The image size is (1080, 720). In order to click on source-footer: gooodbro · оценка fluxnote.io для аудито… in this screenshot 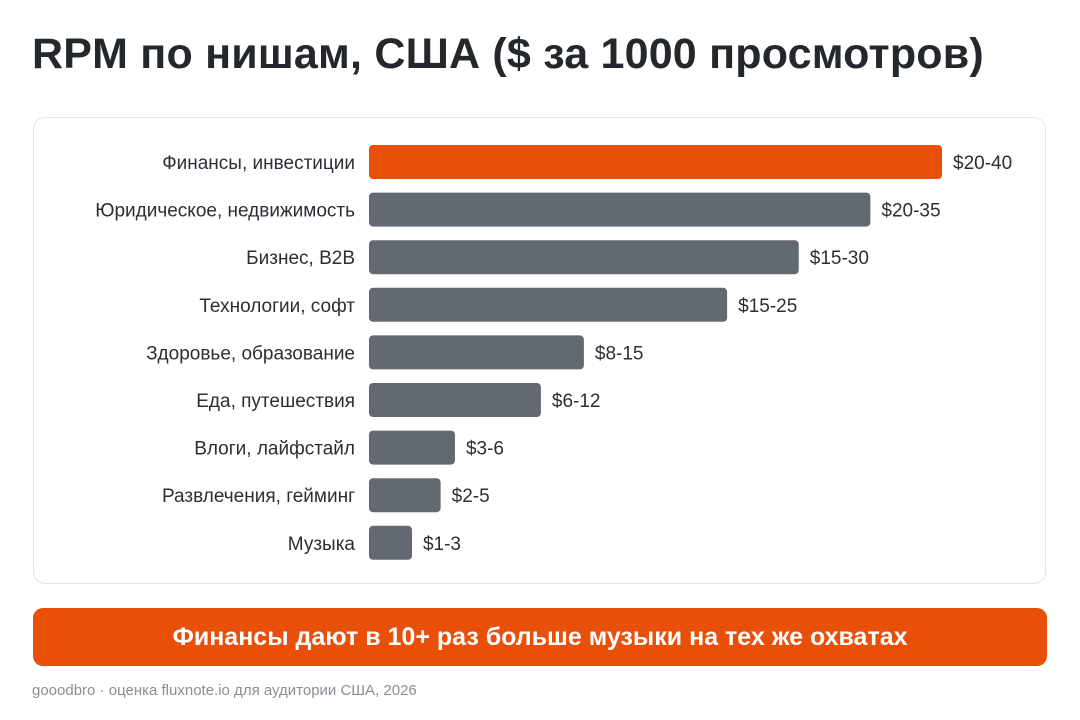, I will do `click(224, 690)`.